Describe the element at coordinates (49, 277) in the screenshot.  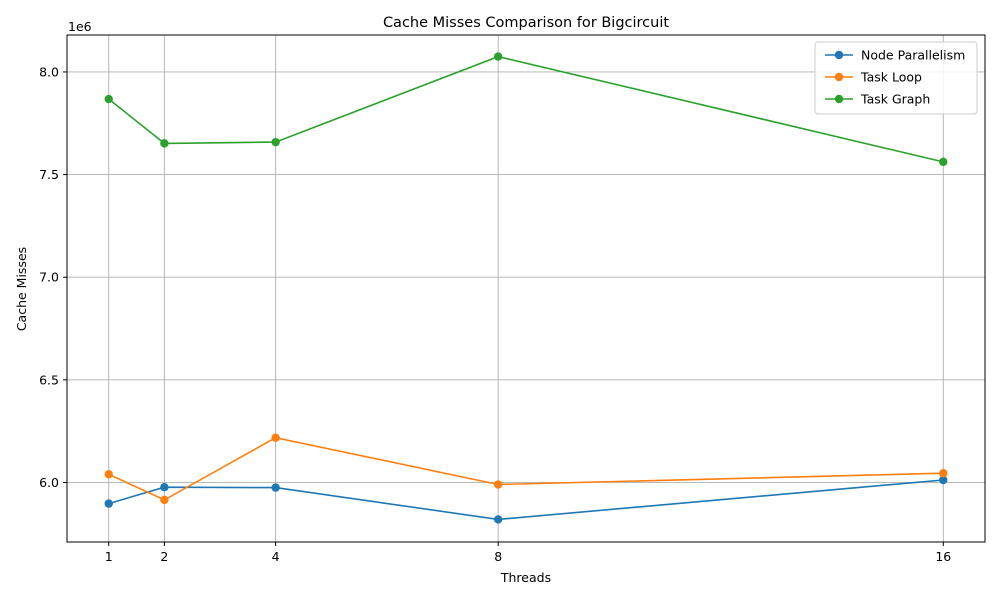
I see `y-tick-label: 7.0` at that location.